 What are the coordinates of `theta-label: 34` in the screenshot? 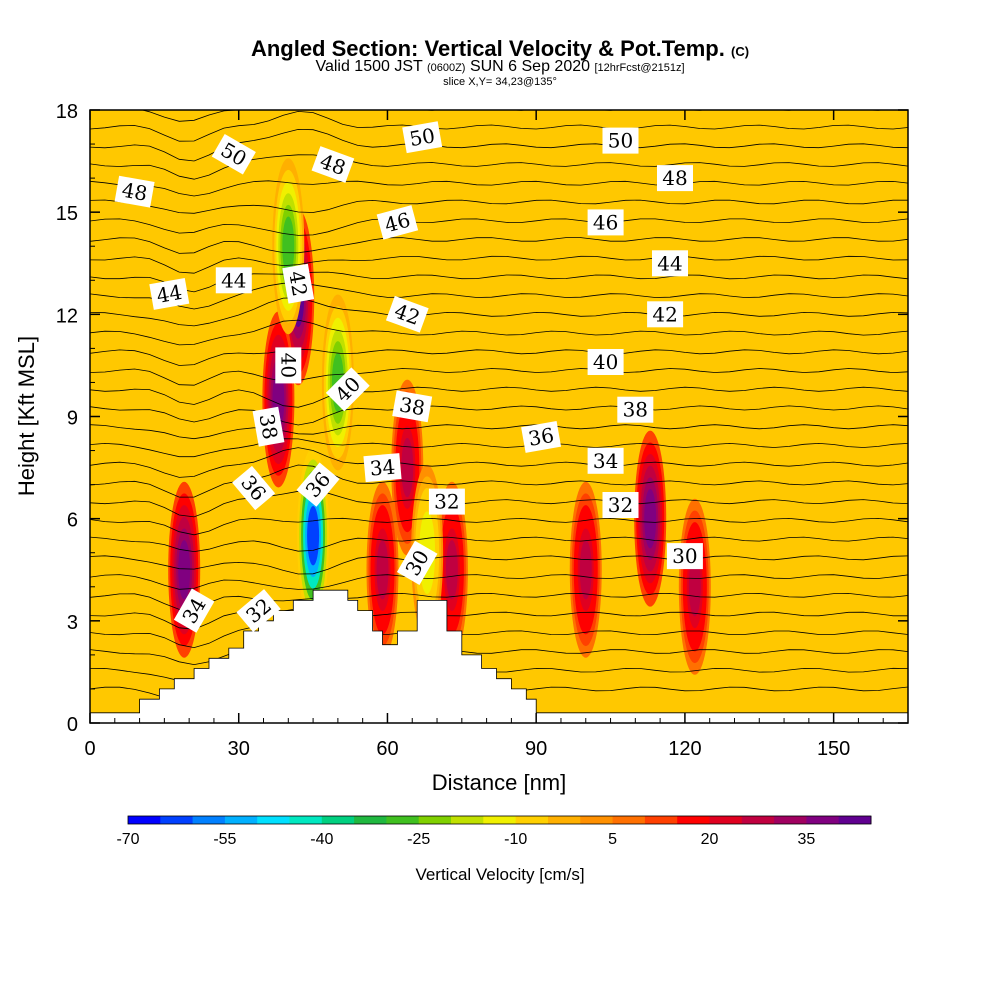 It's located at (382, 468).